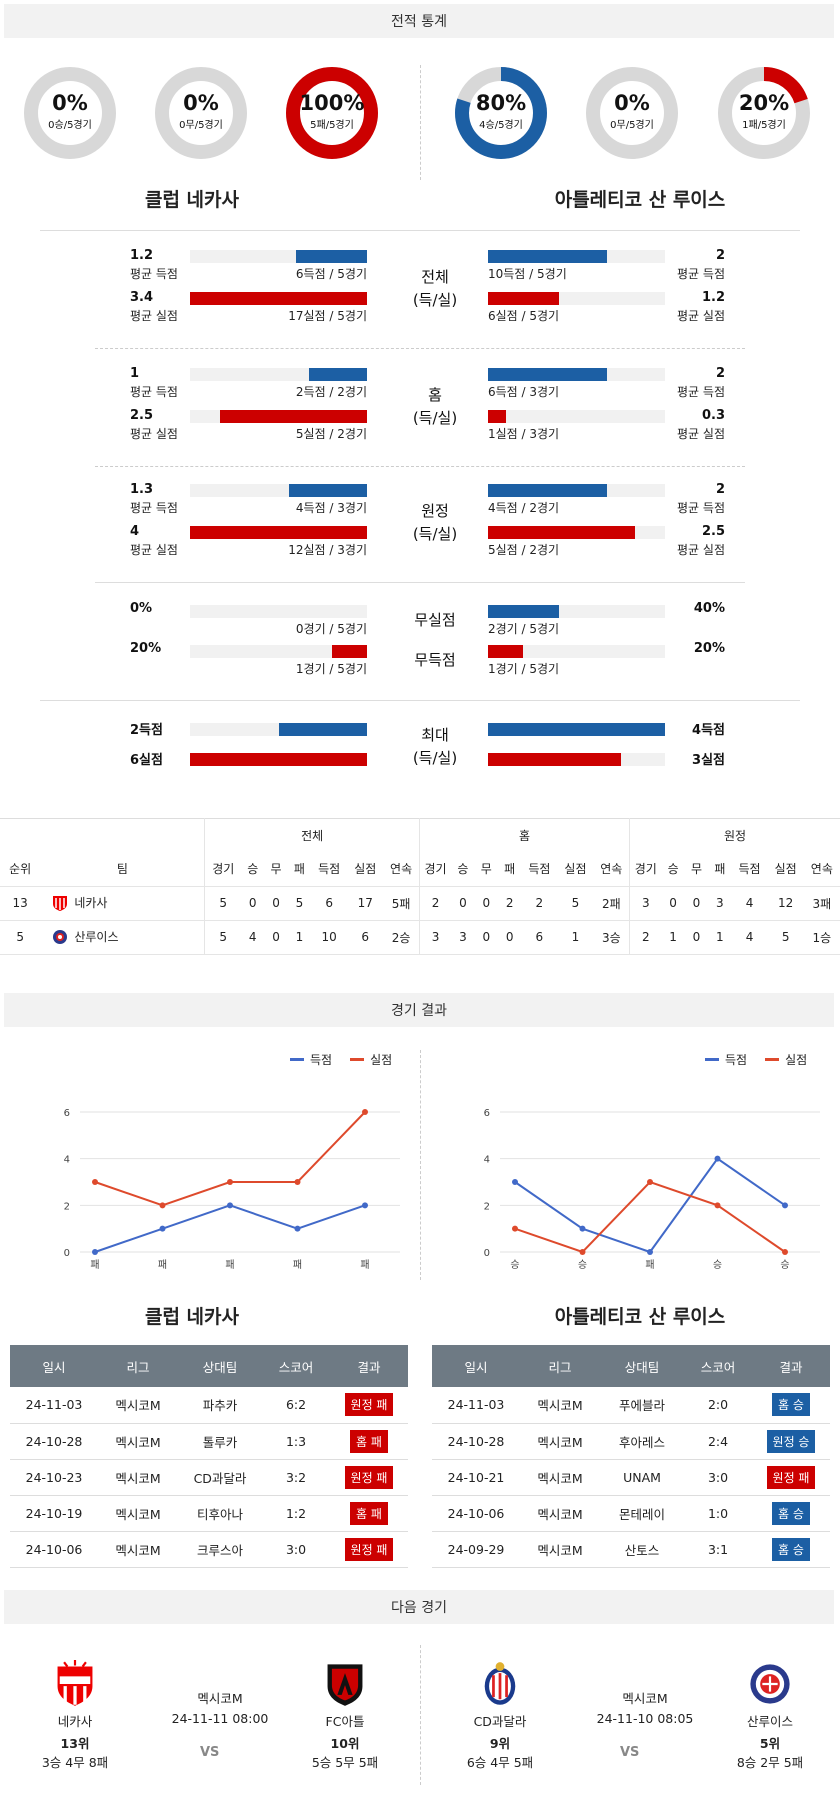 The image size is (840, 1794). Describe the element at coordinates (296, 1366) in the screenshot. I see `results-header: 스코어` at that location.